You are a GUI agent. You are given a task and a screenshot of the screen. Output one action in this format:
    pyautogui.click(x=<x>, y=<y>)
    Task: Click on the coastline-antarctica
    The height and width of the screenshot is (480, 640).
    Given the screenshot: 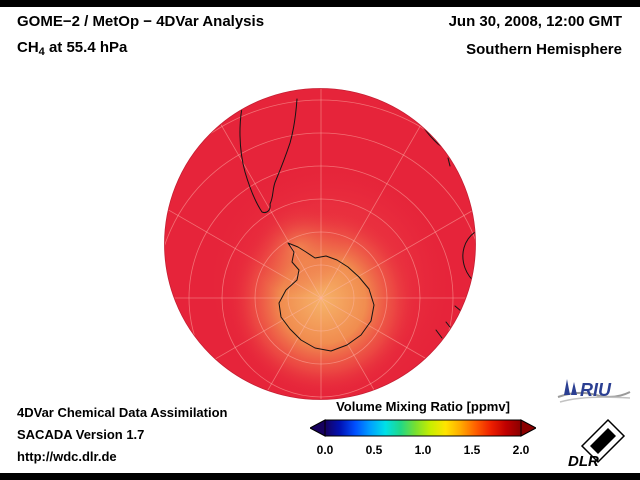 What is the action you would take?
    pyautogui.click(x=326, y=297)
    